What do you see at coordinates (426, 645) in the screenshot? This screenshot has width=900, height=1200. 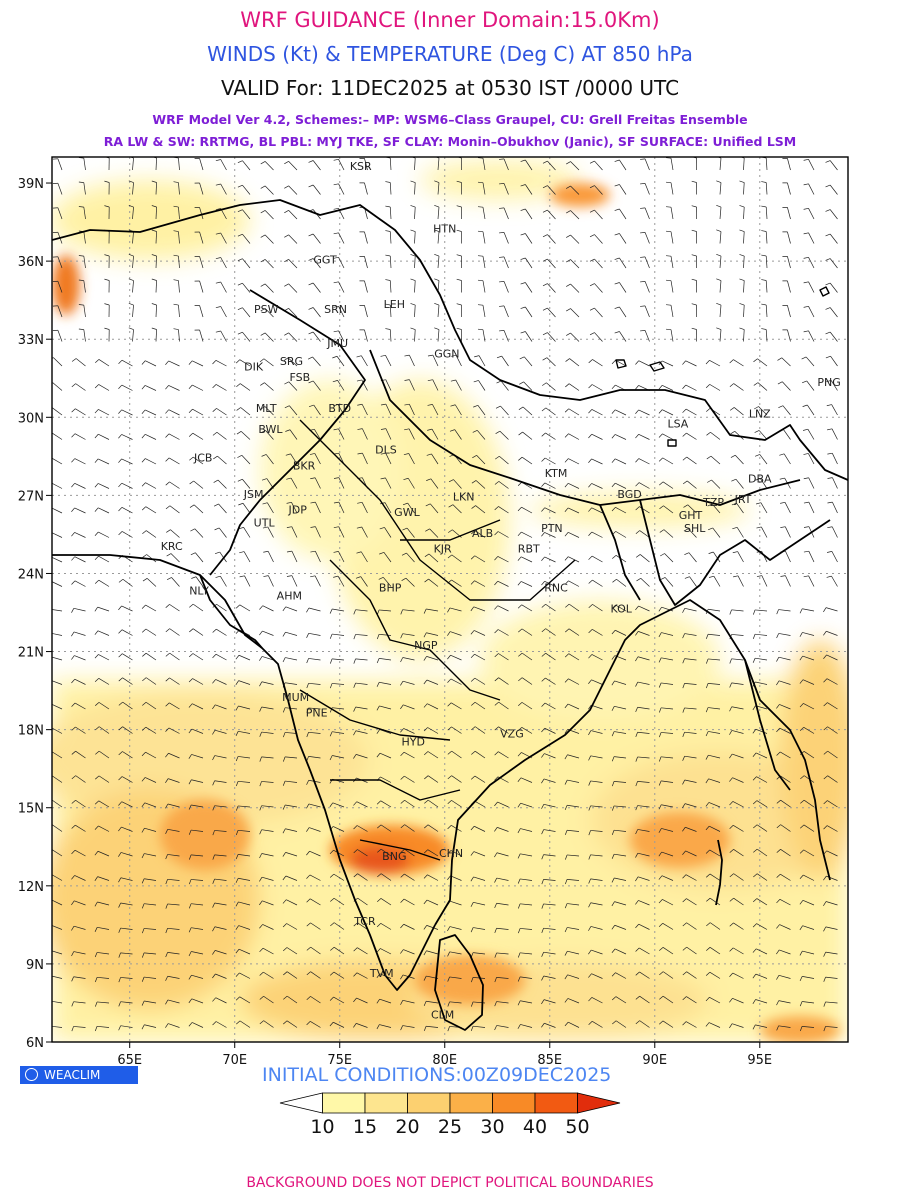 I see `city-label: NGP` at bounding box center [426, 645].